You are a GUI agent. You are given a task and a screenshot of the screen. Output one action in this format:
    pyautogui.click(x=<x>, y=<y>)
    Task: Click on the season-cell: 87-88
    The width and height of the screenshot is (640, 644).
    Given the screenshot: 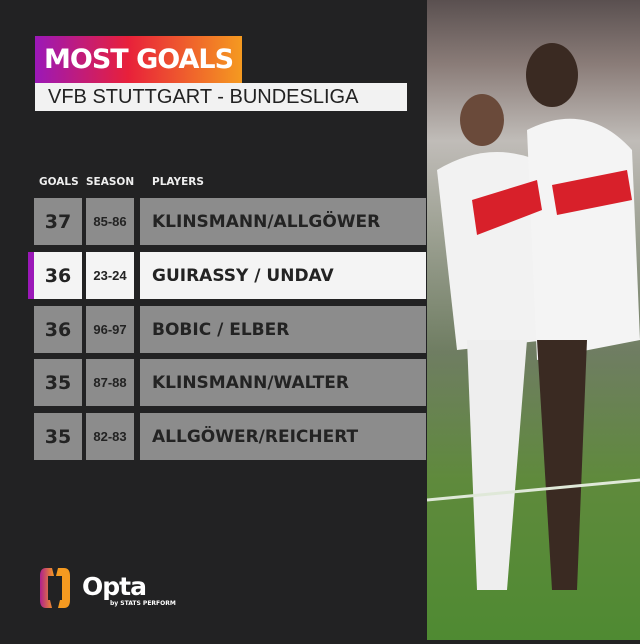 What is the action you would take?
    pyautogui.click(x=110, y=382)
    